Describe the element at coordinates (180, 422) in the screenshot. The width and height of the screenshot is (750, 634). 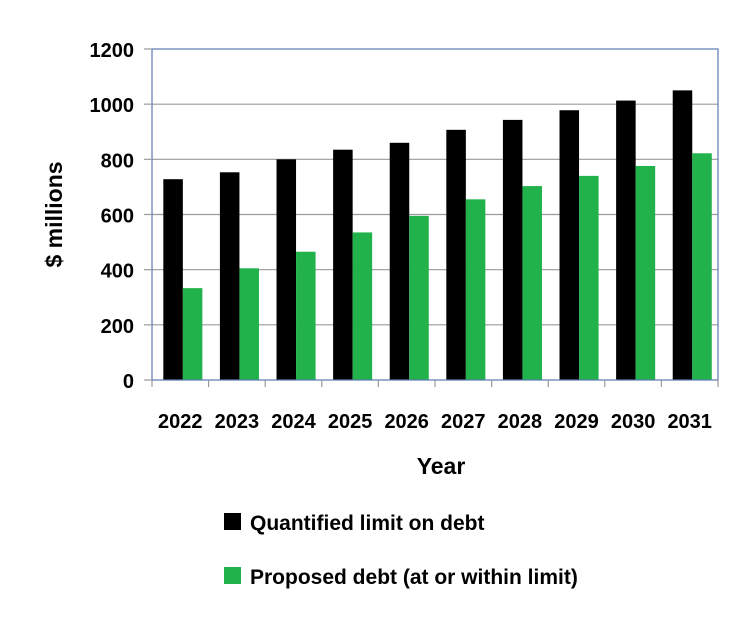
I see `x-tick-label: 2022` at that location.